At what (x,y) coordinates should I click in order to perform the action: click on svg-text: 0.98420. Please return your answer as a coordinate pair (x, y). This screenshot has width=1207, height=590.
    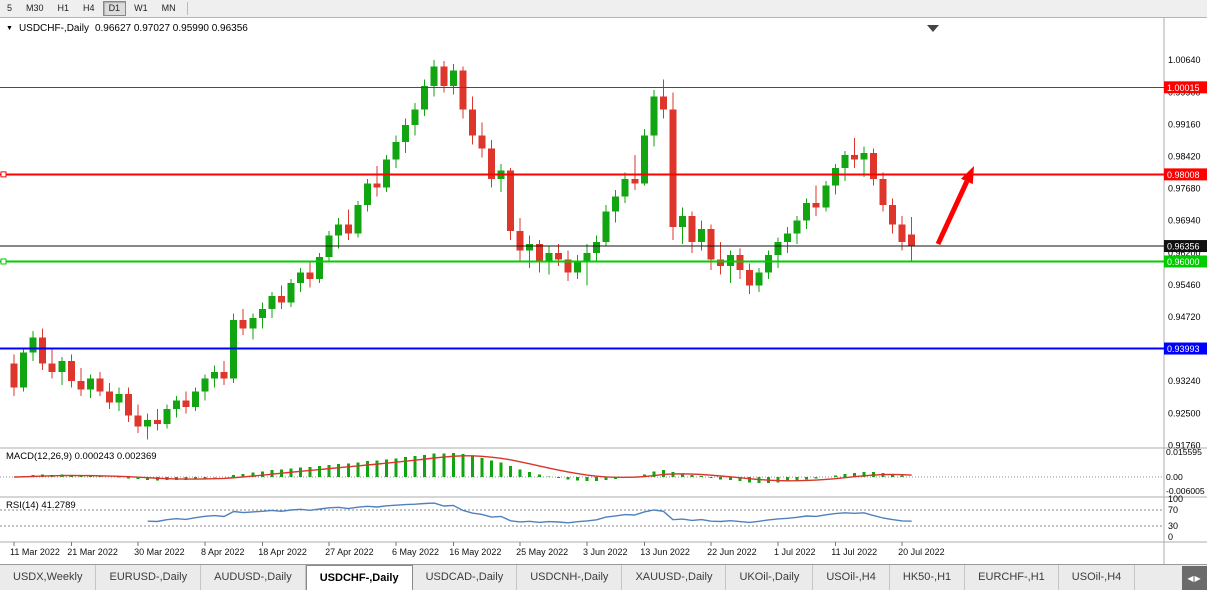
    Looking at the image, I should click on (1184, 157).